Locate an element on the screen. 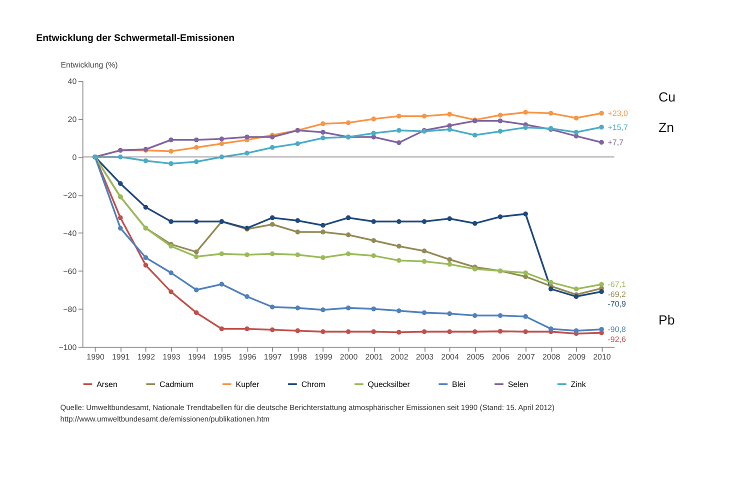 This screenshot has width=756, height=493. data-label: -92,6 is located at coordinates (617, 339).